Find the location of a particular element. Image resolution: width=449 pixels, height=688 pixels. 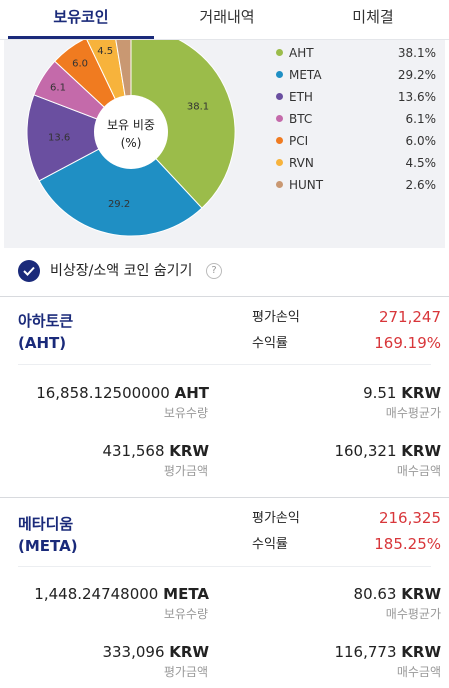

eval-amount-value: 431,568 KRW is located at coordinates (155, 451).